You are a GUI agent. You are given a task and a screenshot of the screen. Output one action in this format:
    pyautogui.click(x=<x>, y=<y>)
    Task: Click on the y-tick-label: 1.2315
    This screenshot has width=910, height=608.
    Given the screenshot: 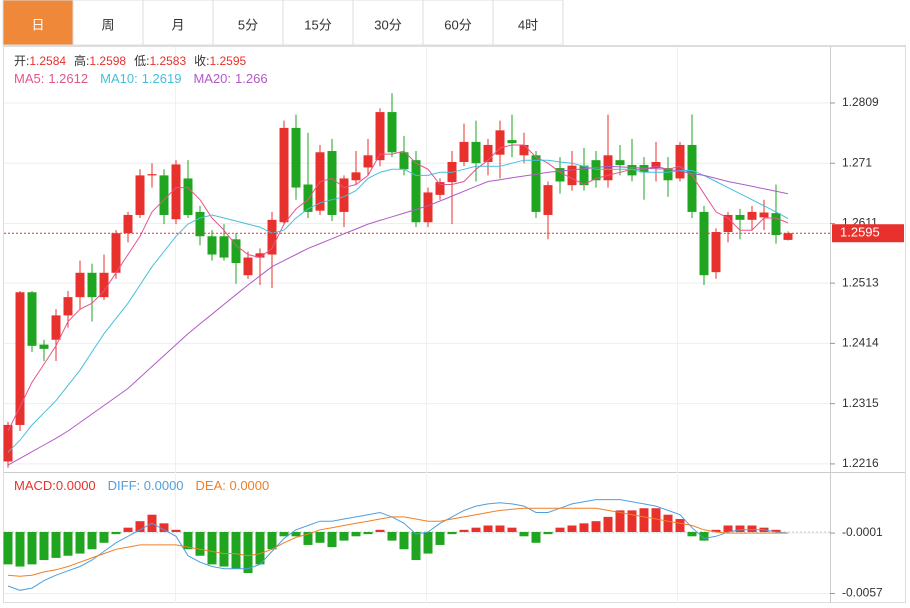 What is the action you would take?
    pyautogui.click(x=860, y=403)
    